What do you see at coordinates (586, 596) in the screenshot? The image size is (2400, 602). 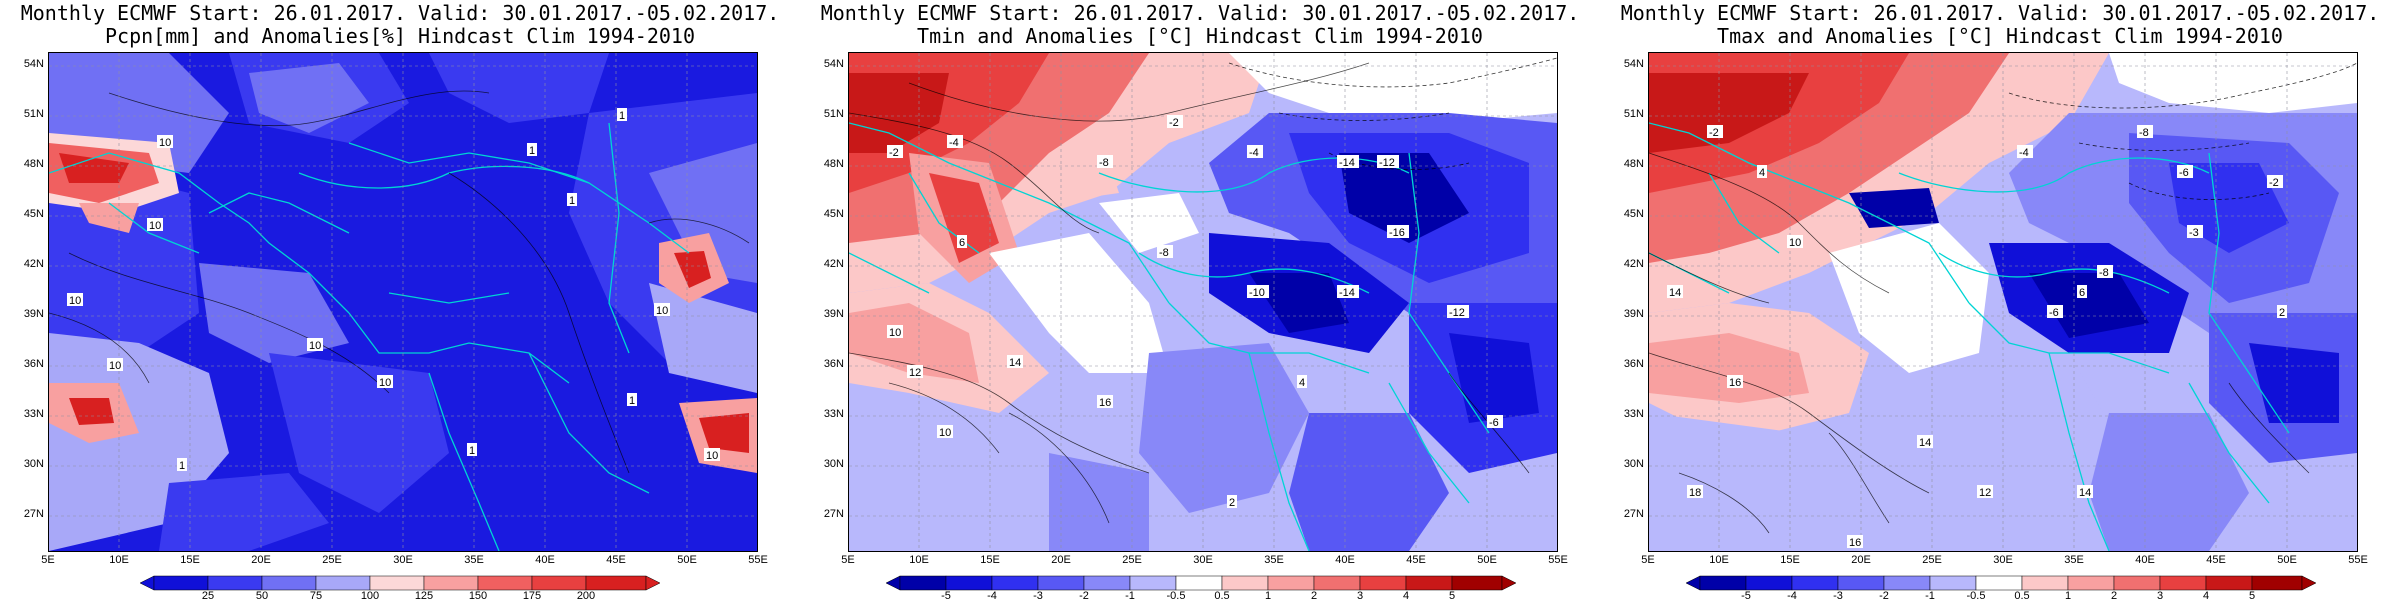 I see `colorbar-label: 200` at bounding box center [586, 596].